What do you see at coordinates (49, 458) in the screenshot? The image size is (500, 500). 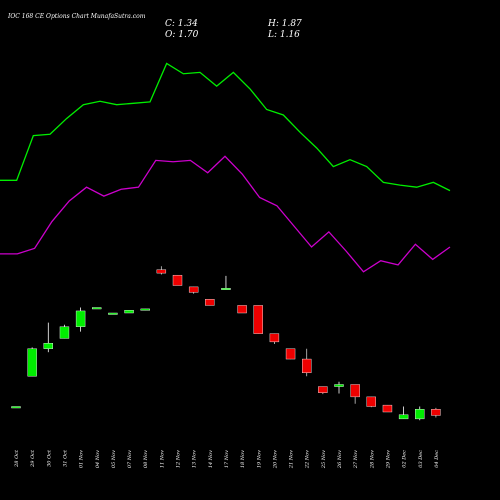 I see `x-tick-label: 30 Oct` at bounding box center [49, 458].